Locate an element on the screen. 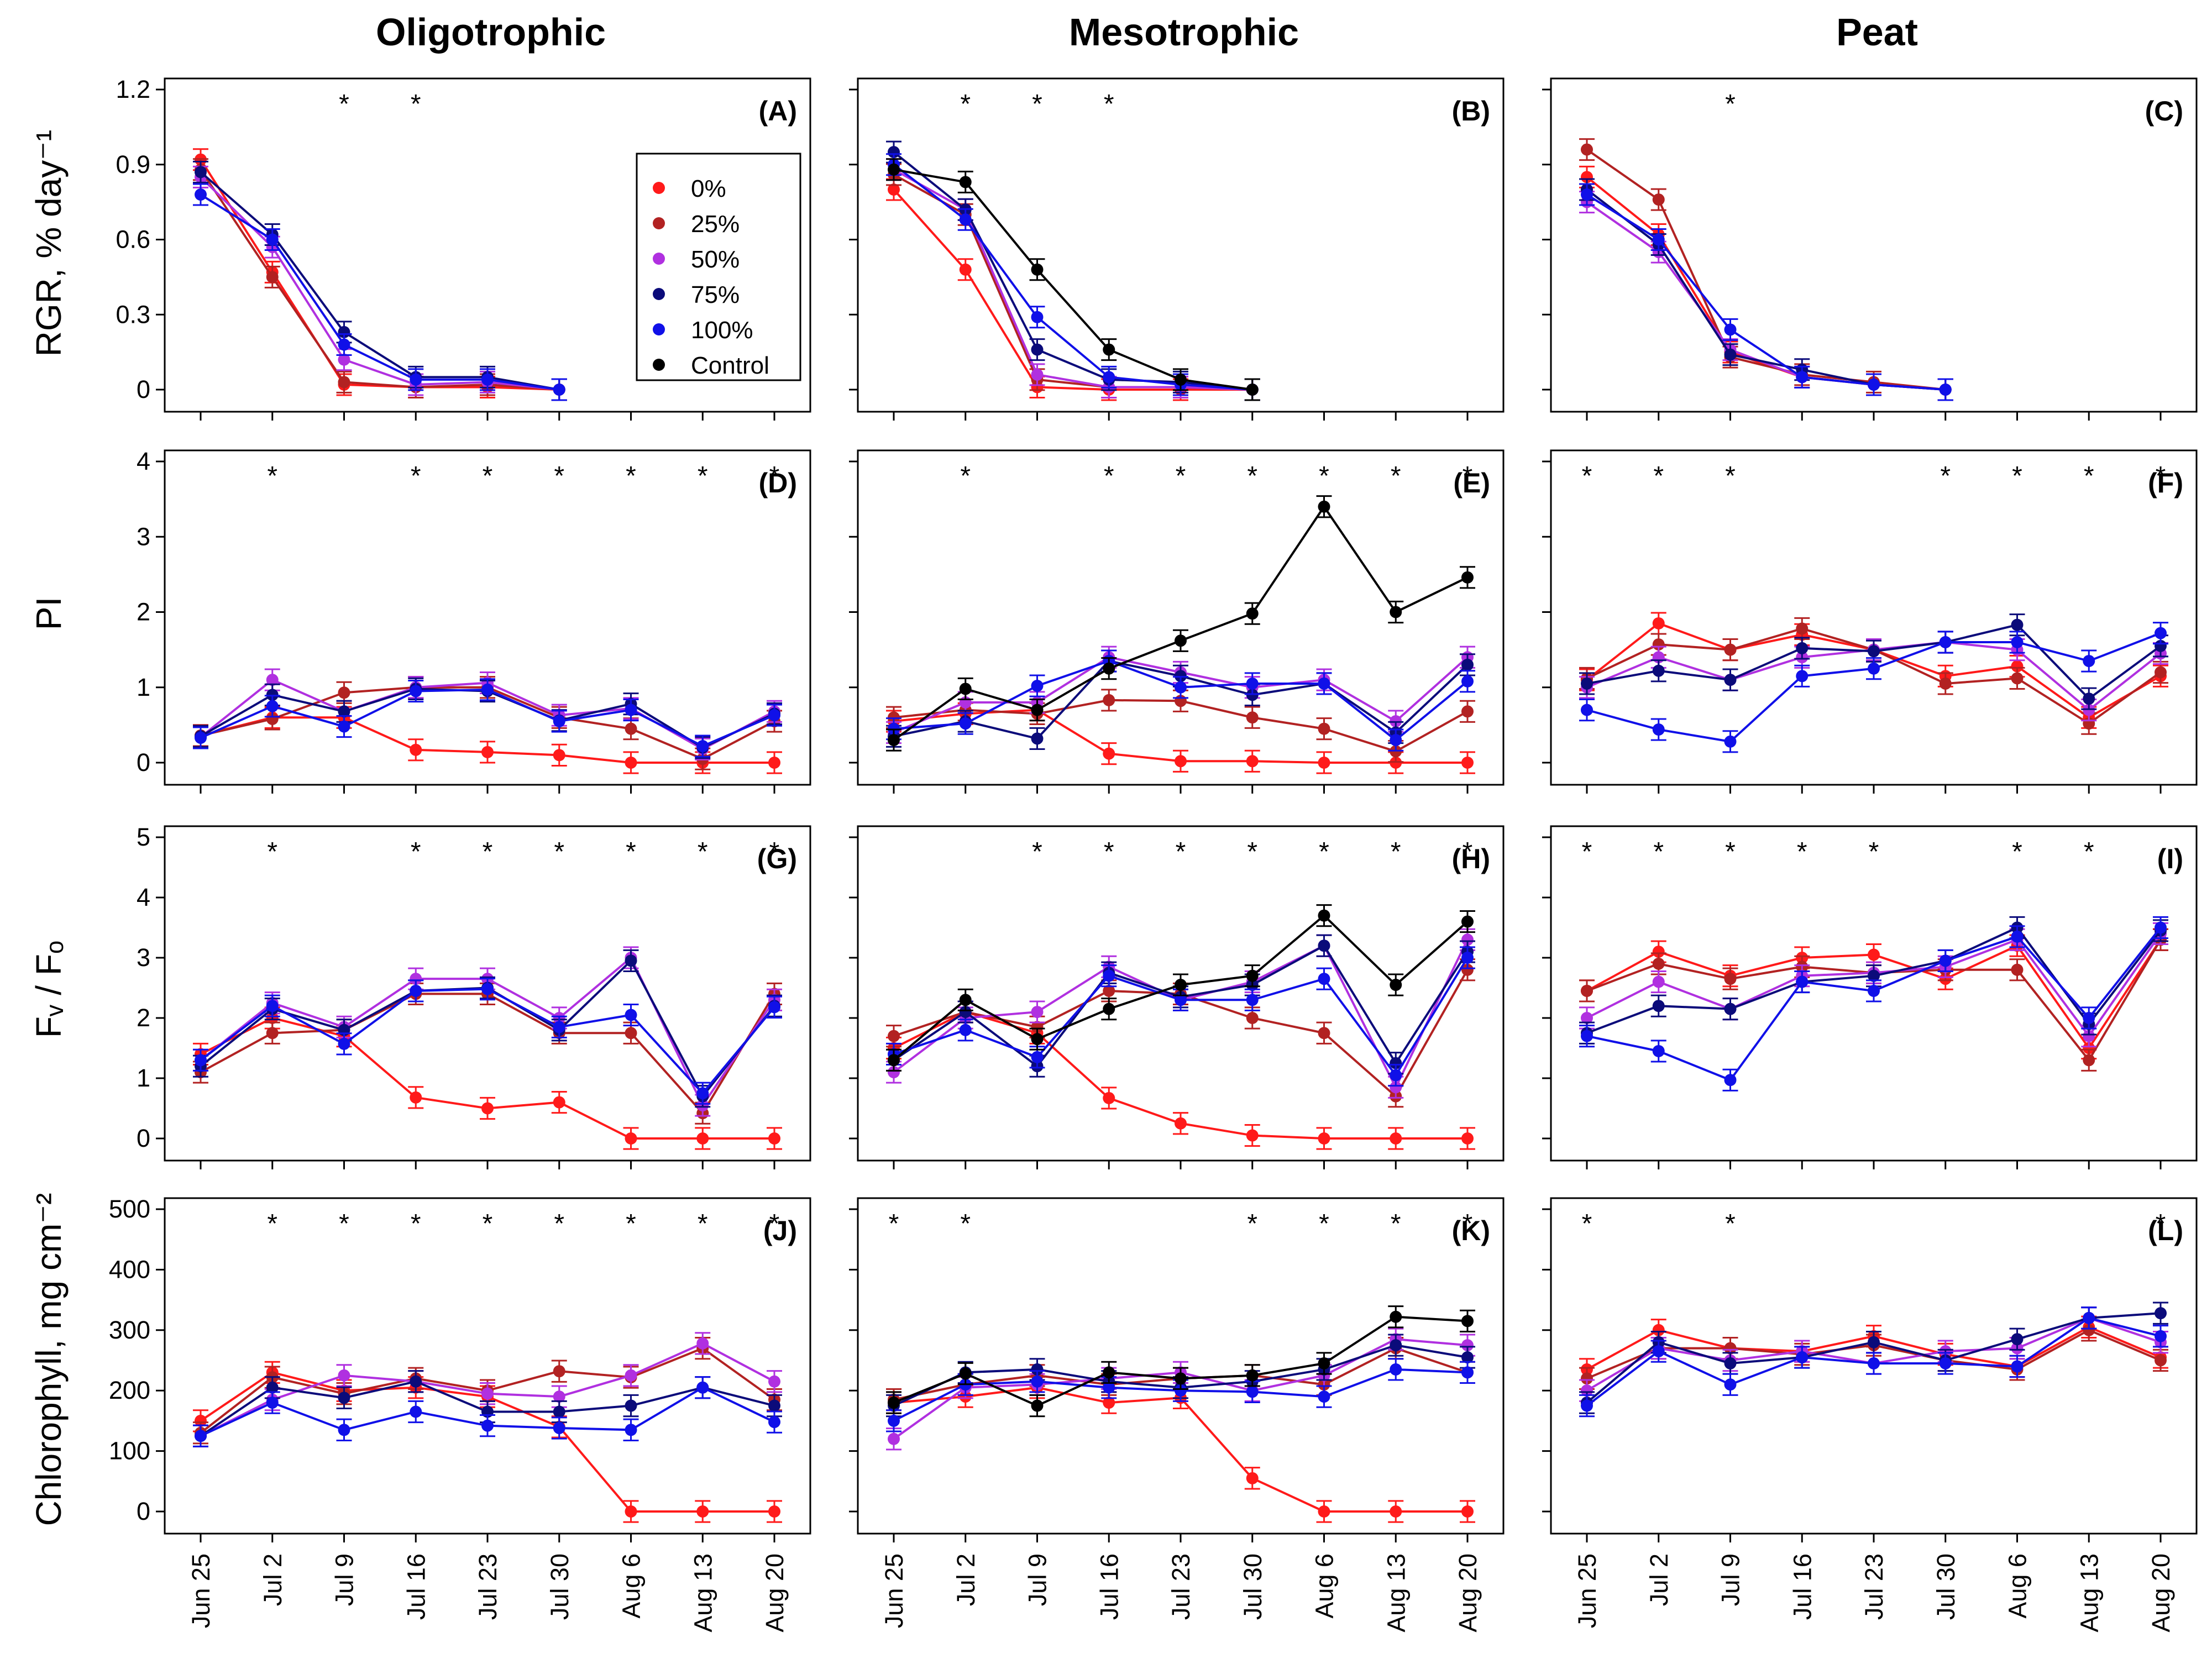 This screenshot has height=1669, width=2212. panel-i: (I) * * * * * * * is located at coordinates (1870, 997).